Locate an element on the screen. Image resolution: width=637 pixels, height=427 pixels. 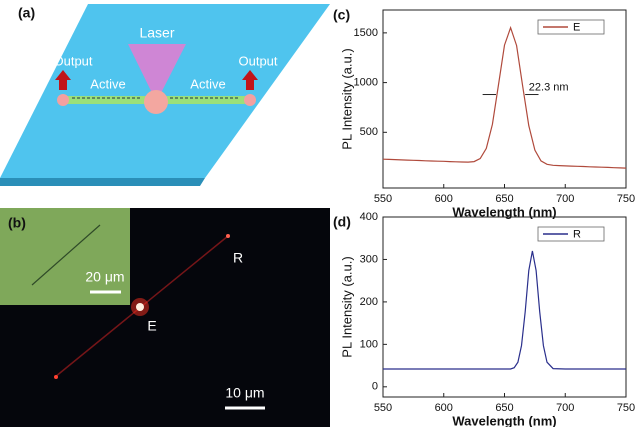
y-tick-label: 1000 is located at coordinates (366, 82).